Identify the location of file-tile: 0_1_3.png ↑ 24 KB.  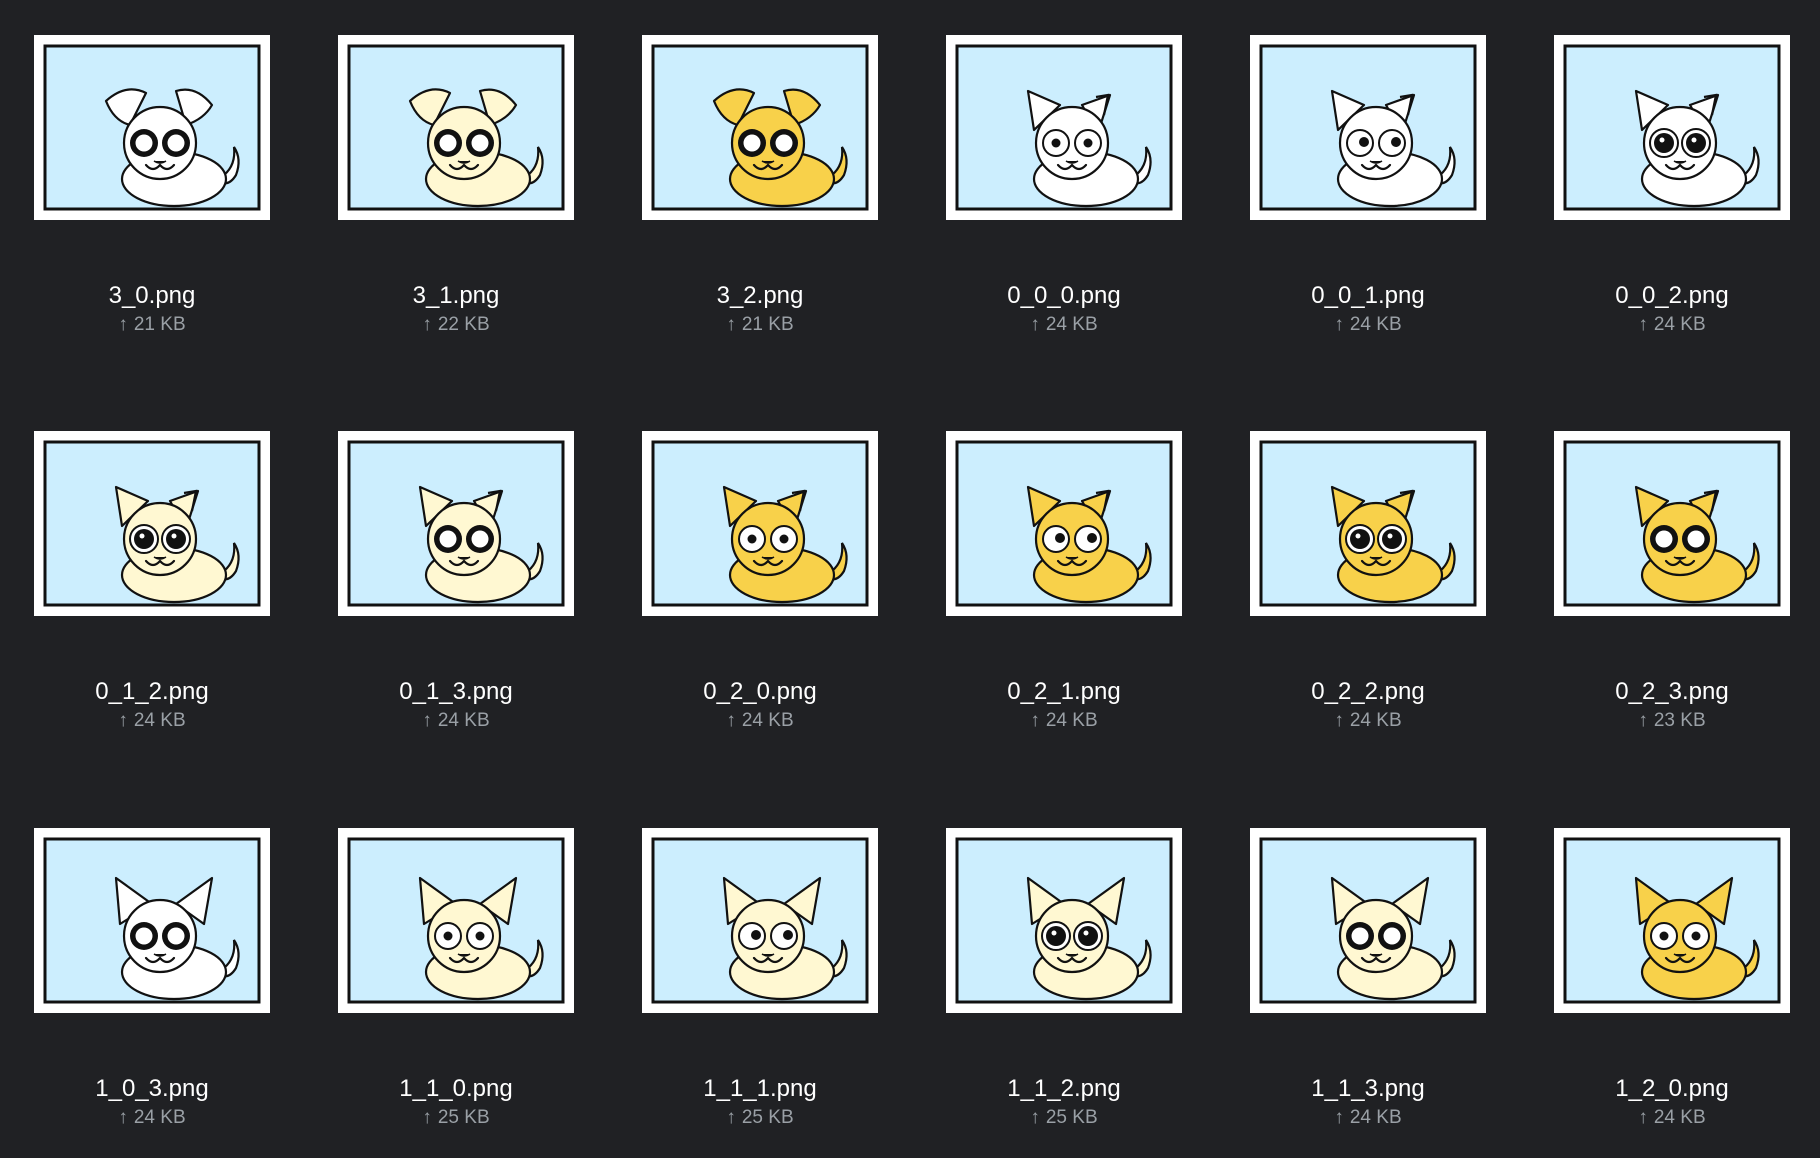
(456, 596).